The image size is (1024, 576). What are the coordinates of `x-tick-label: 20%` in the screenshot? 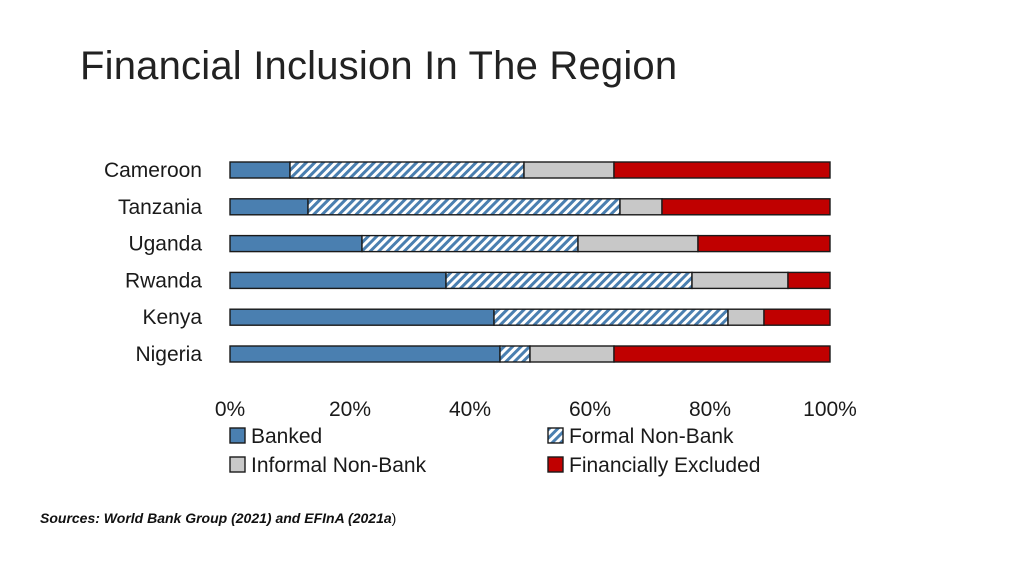 It's located at (350, 409).